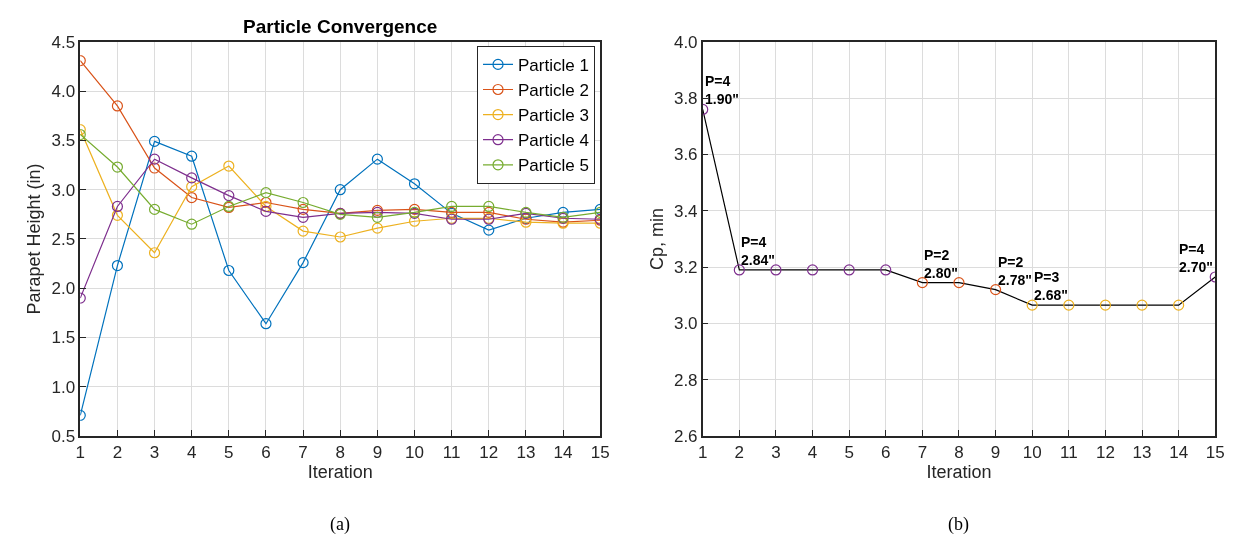 The width and height of the screenshot is (1235, 537). What do you see at coordinates (553, 116) in the screenshot?
I see `legend-label: Particle 3` at bounding box center [553, 116].